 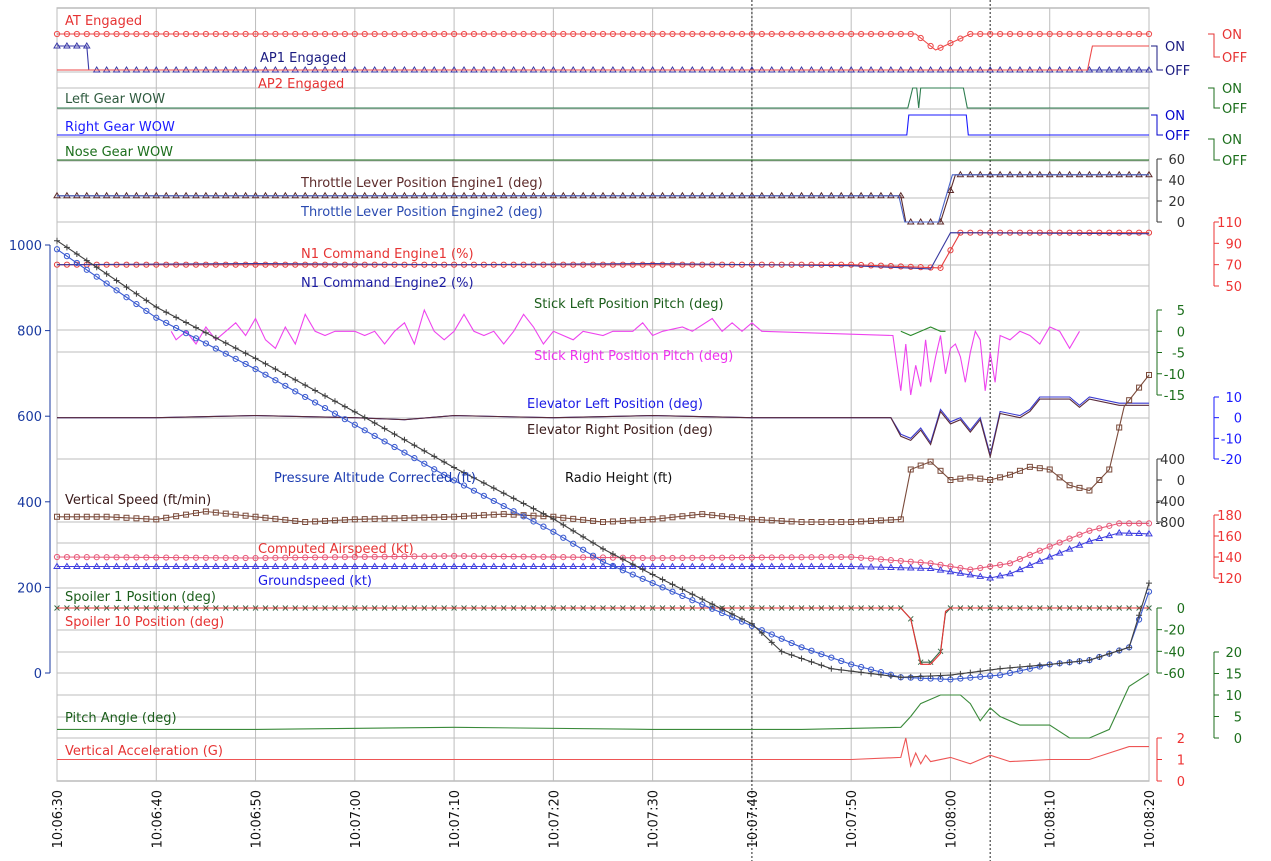 What do you see at coordinates (603, 753) in the screenshot?
I see `vertical-acceleration-g-line` at bounding box center [603, 753].